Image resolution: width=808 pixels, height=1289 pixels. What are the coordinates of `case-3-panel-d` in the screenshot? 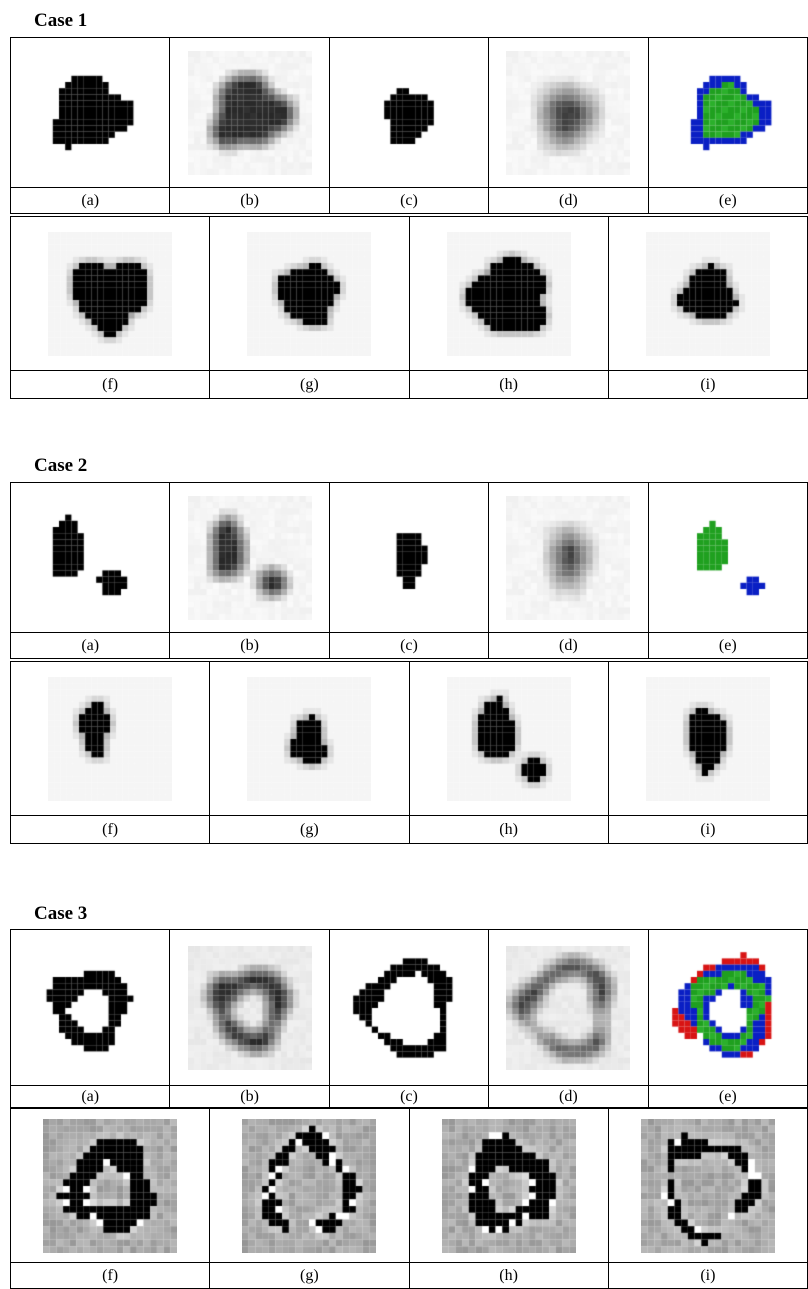 It's located at (568, 1007).